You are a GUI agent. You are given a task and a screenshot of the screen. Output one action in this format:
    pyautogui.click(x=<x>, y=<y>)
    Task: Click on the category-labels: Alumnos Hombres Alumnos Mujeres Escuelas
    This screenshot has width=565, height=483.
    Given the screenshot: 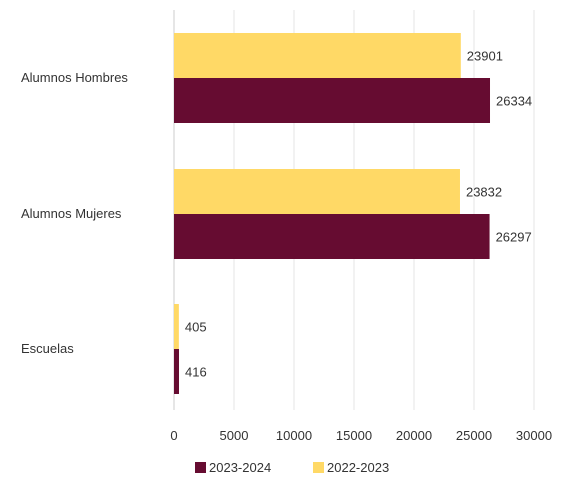 What is the action you would take?
    pyautogui.click(x=74, y=213)
    